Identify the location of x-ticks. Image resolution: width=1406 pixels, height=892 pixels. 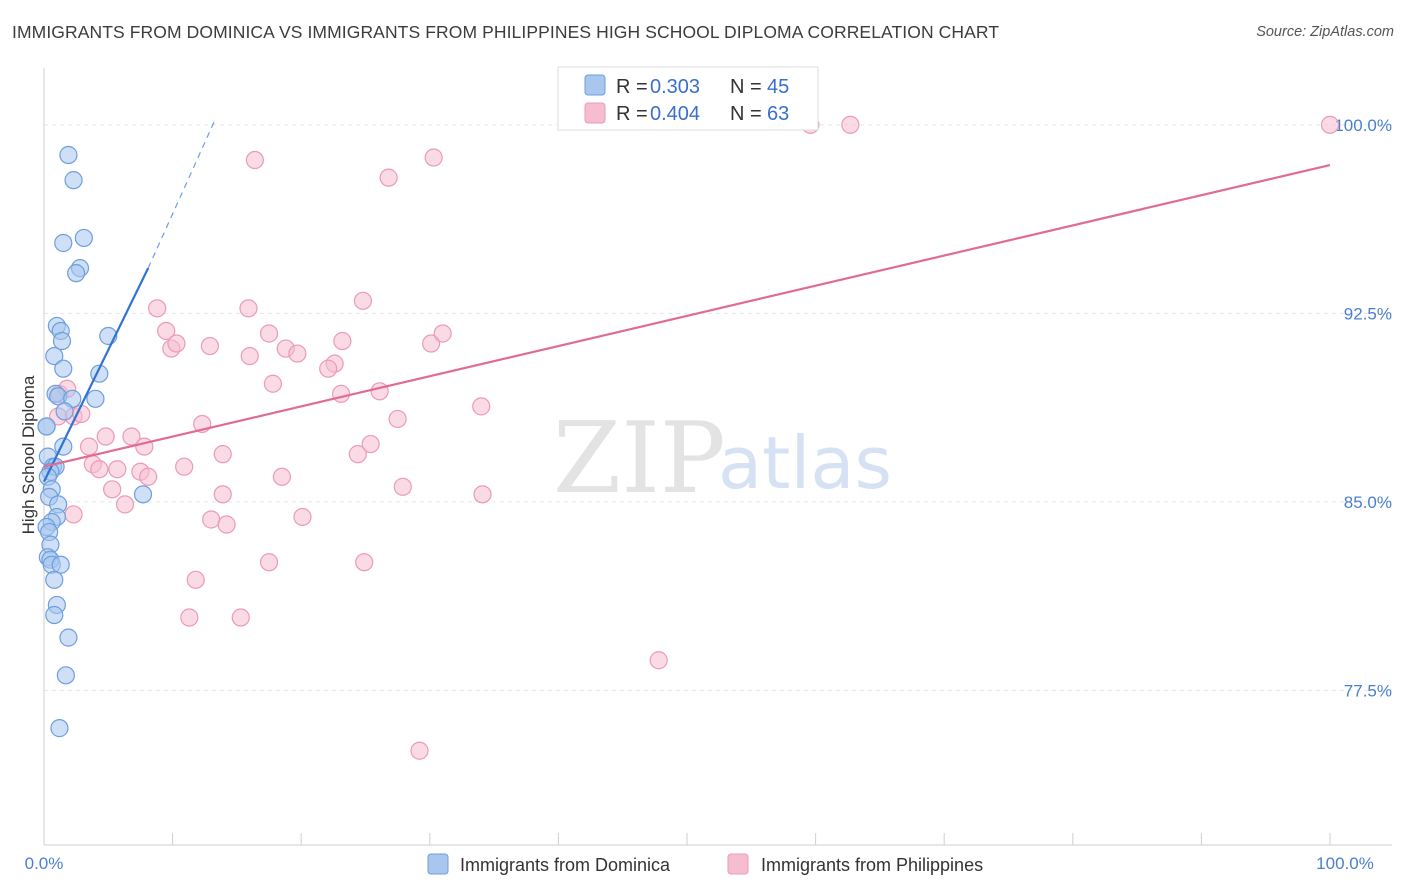
(687, 839).